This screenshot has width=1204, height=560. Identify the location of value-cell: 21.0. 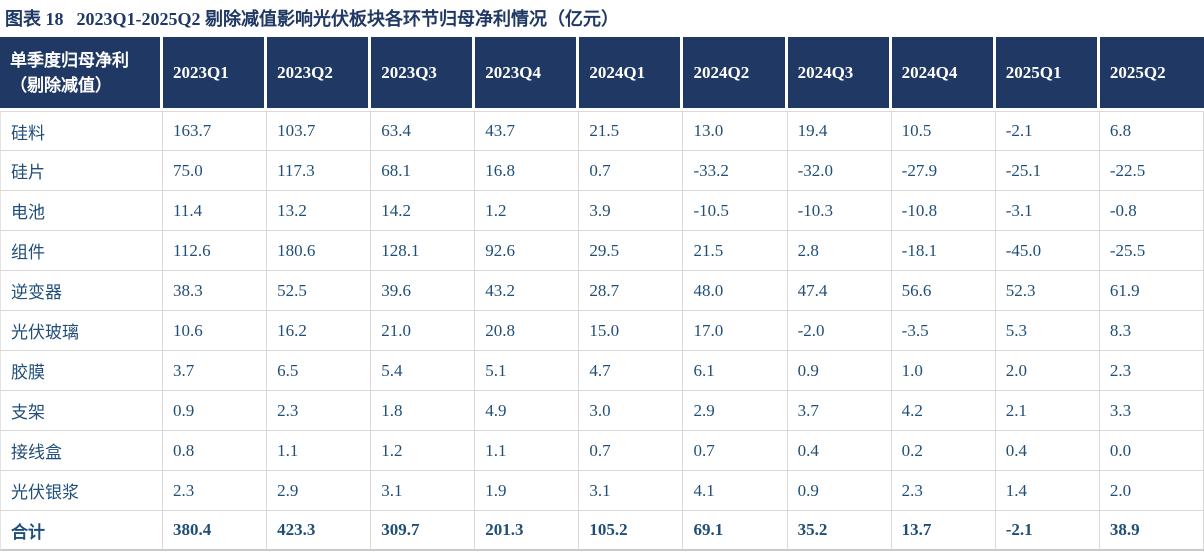
(423, 331).